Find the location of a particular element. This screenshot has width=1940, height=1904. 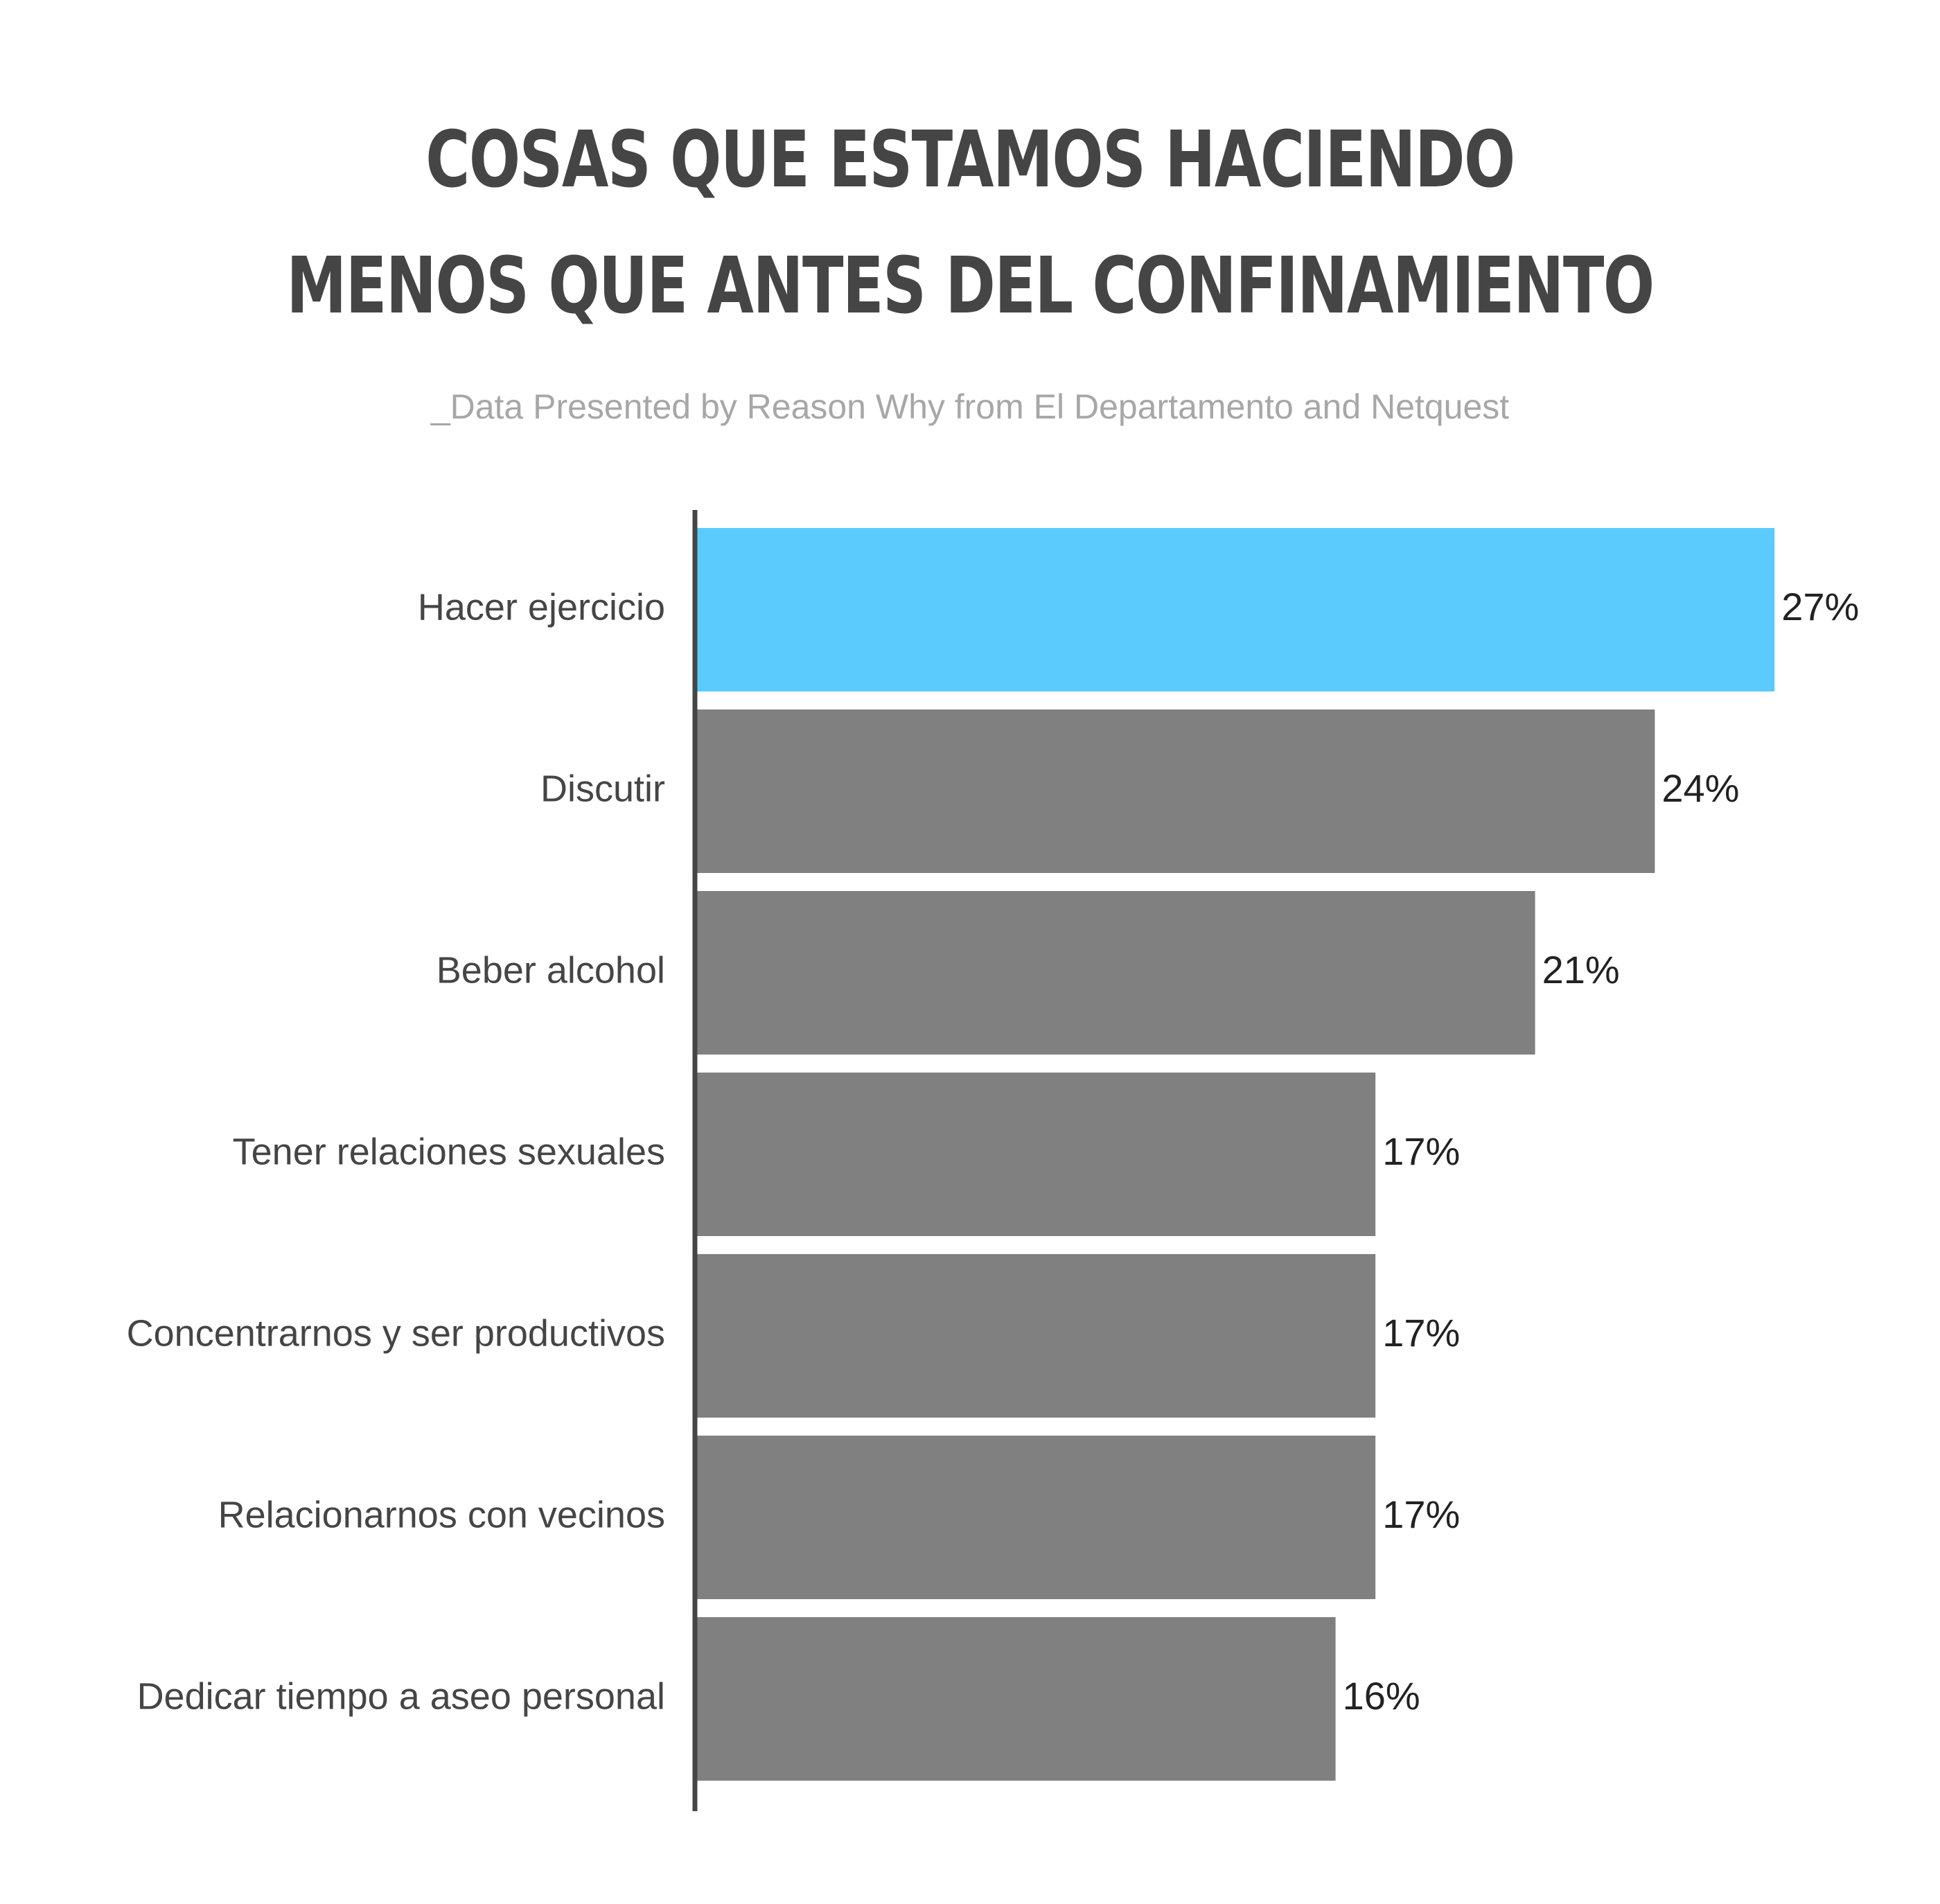

value-label-2: 21% is located at coordinates (1581, 969).